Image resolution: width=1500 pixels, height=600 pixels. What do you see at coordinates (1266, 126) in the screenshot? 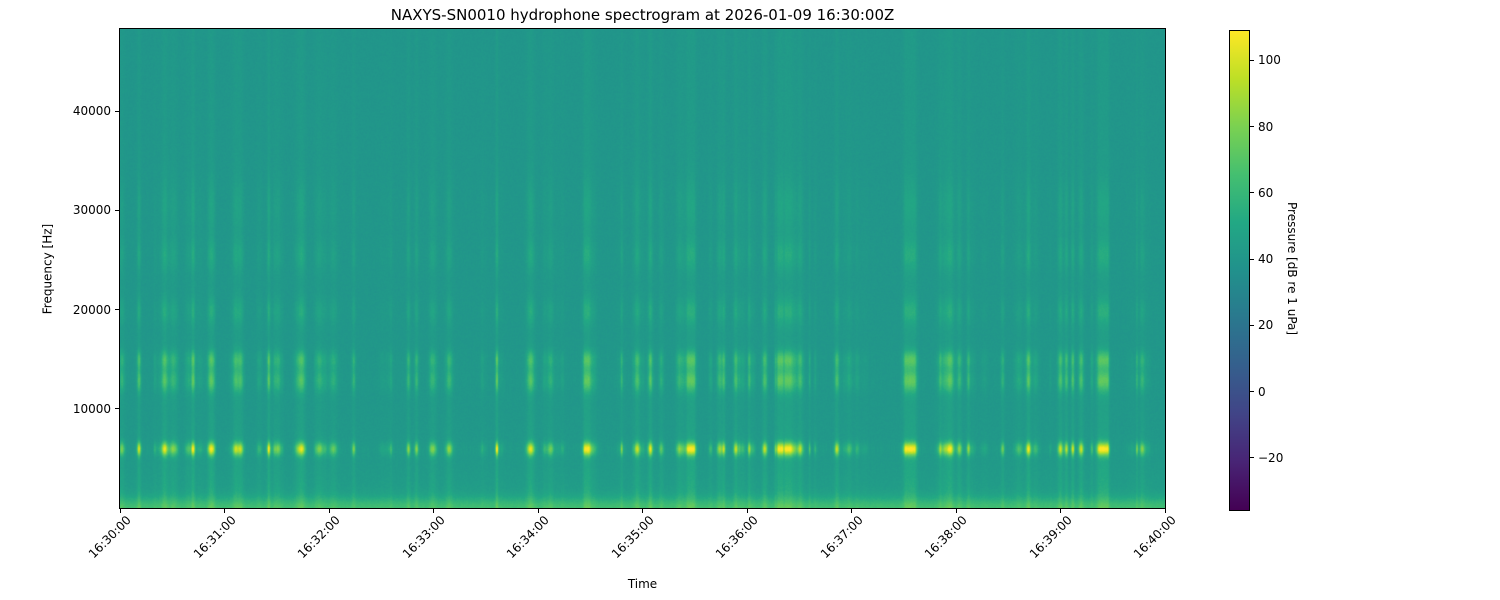
I see `colorbar-tick-label: 80` at bounding box center [1266, 126].